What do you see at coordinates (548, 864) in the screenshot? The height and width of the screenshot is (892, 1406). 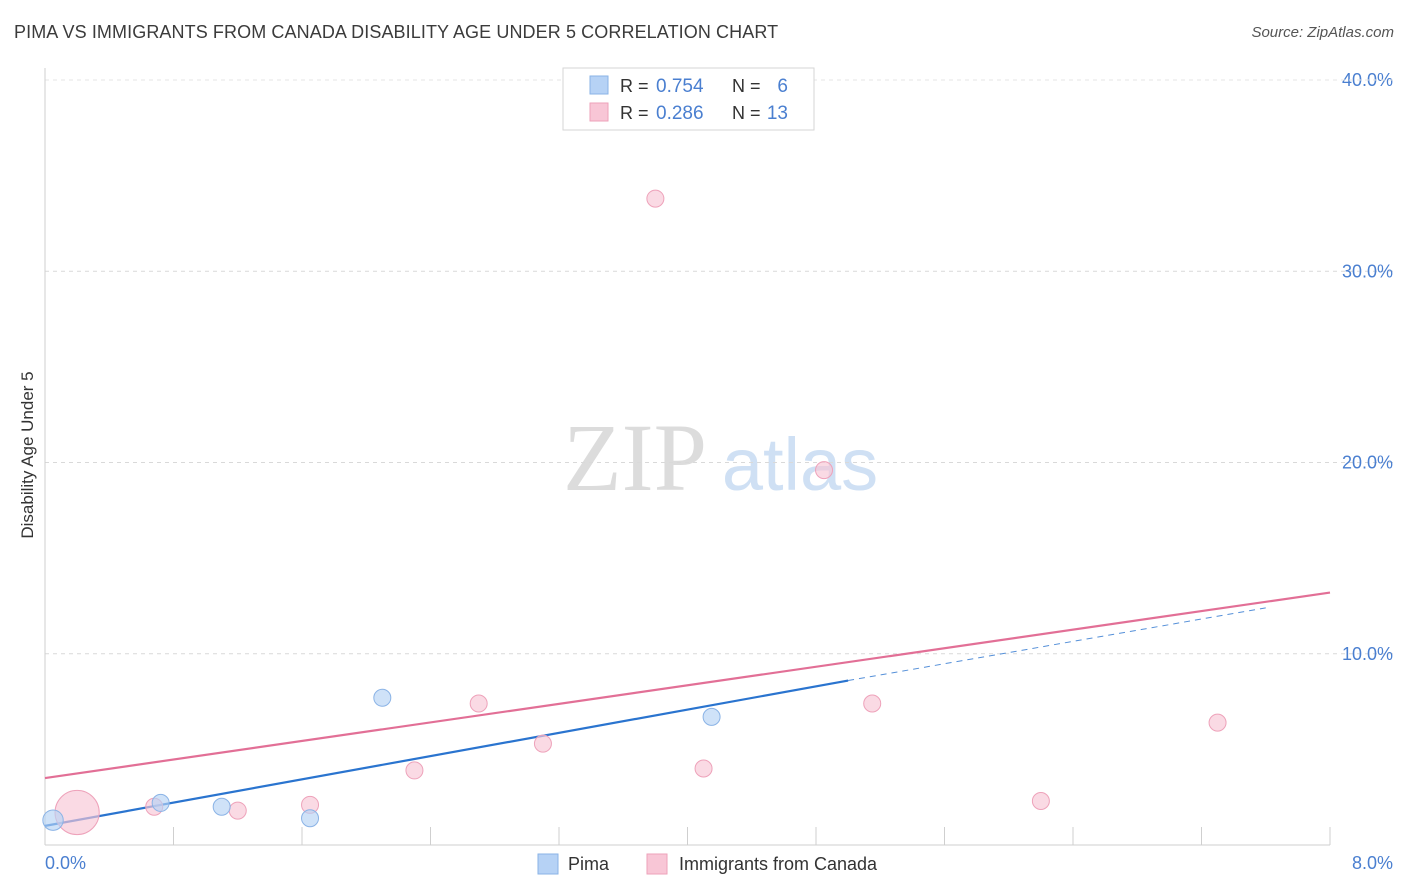 I see `legend-swatch-pima` at bounding box center [548, 864].